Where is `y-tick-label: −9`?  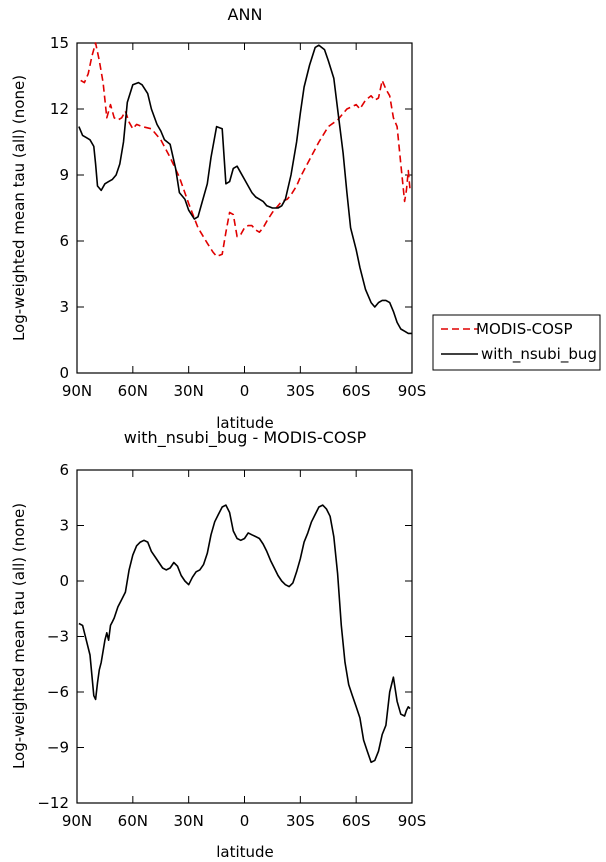
y-tick-label: −9 is located at coordinates (58, 748).